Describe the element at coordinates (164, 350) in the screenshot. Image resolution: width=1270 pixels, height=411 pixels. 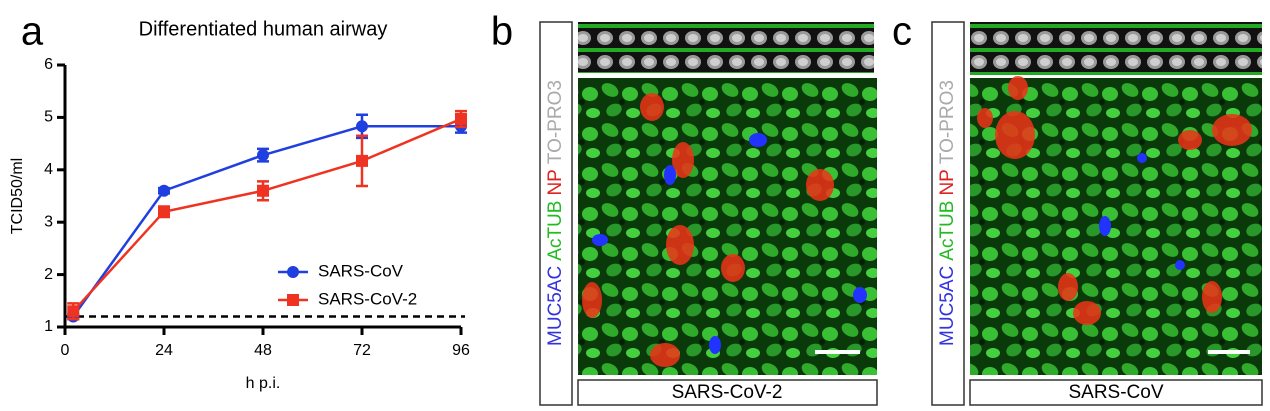
I see `x-tick-label: 24` at that location.